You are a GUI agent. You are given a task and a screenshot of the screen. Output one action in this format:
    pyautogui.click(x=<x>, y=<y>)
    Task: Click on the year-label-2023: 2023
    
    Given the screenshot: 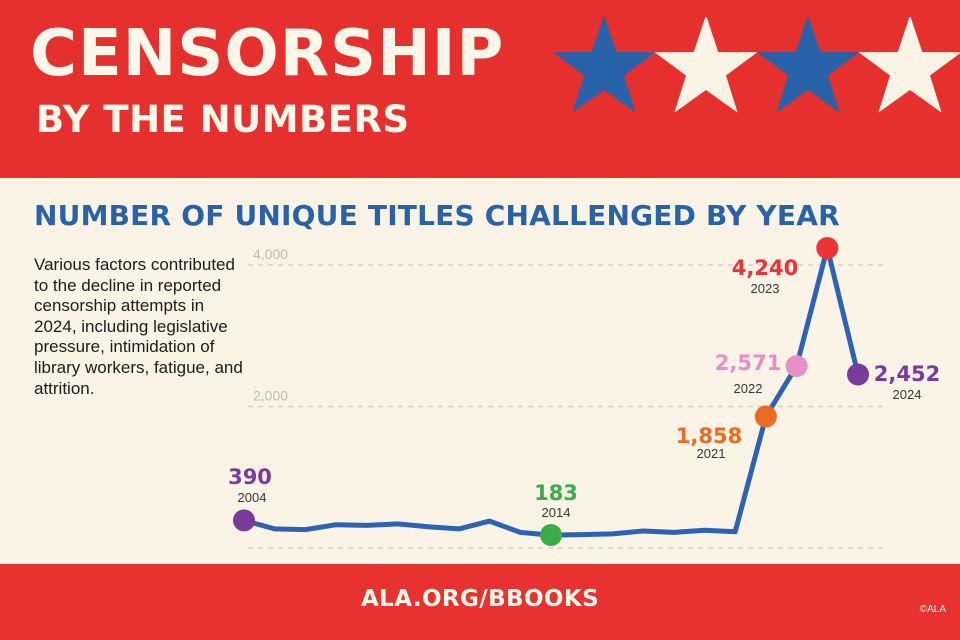 What is the action you would take?
    pyautogui.click(x=765, y=288)
    